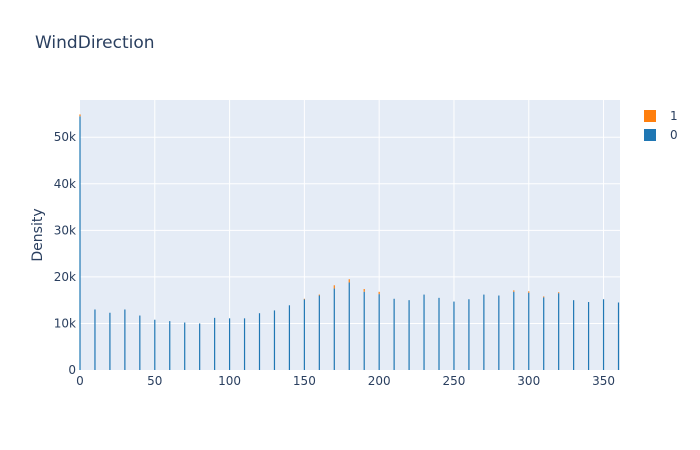  Describe the element at coordinates (454, 381) in the screenshot. I see `x-tick-label: 250` at that location.